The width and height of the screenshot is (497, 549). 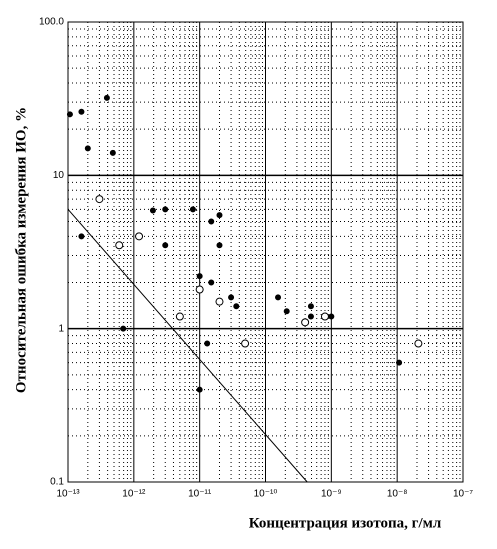 What do you see at coordinates (134, 494) in the screenshot?
I see `x-tick-label: 10⁻¹²` at bounding box center [134, 494].